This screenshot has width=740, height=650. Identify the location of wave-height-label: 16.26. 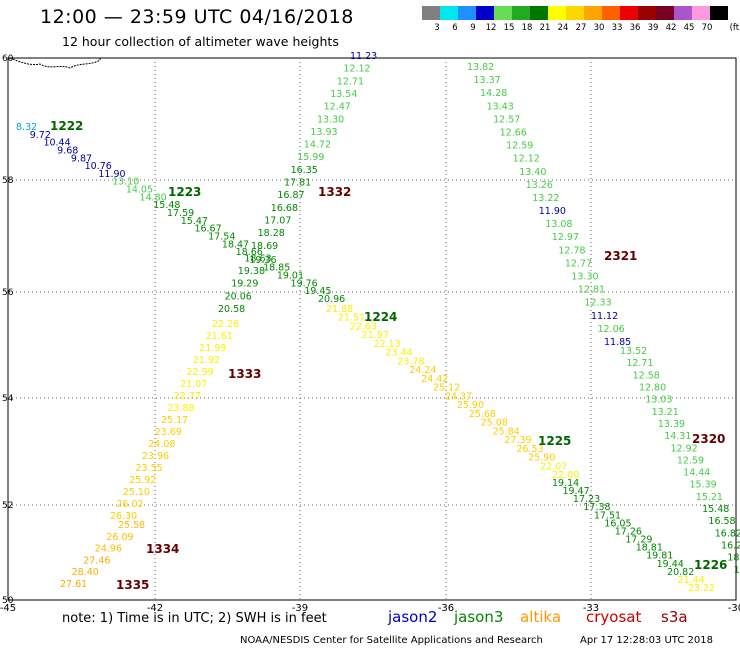
(730, 546).